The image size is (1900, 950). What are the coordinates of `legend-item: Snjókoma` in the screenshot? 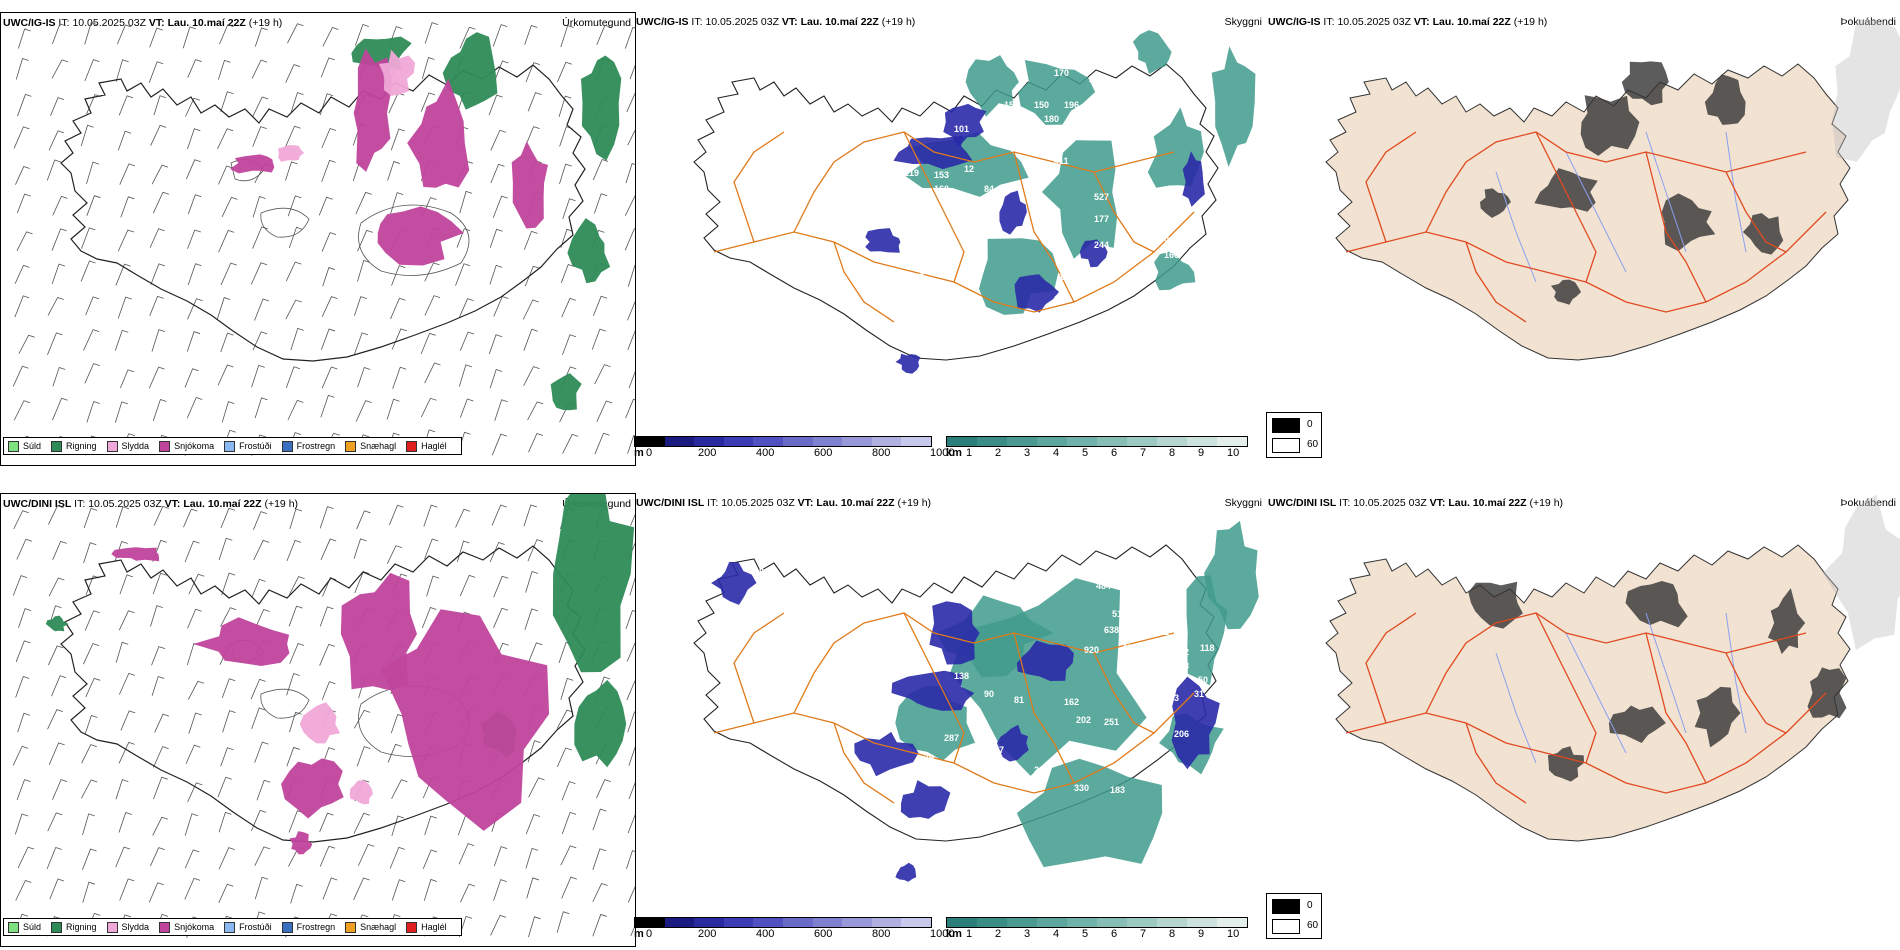 It's located at (186, 446).